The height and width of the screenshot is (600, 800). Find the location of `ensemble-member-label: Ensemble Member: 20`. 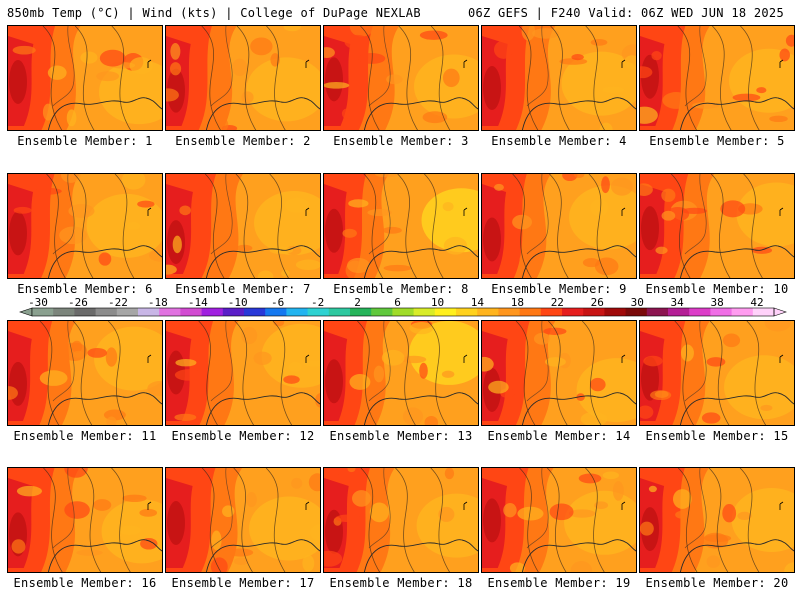

ensemble-member-label: Ensemble Member: 20 is located at coordinates (717, 583).